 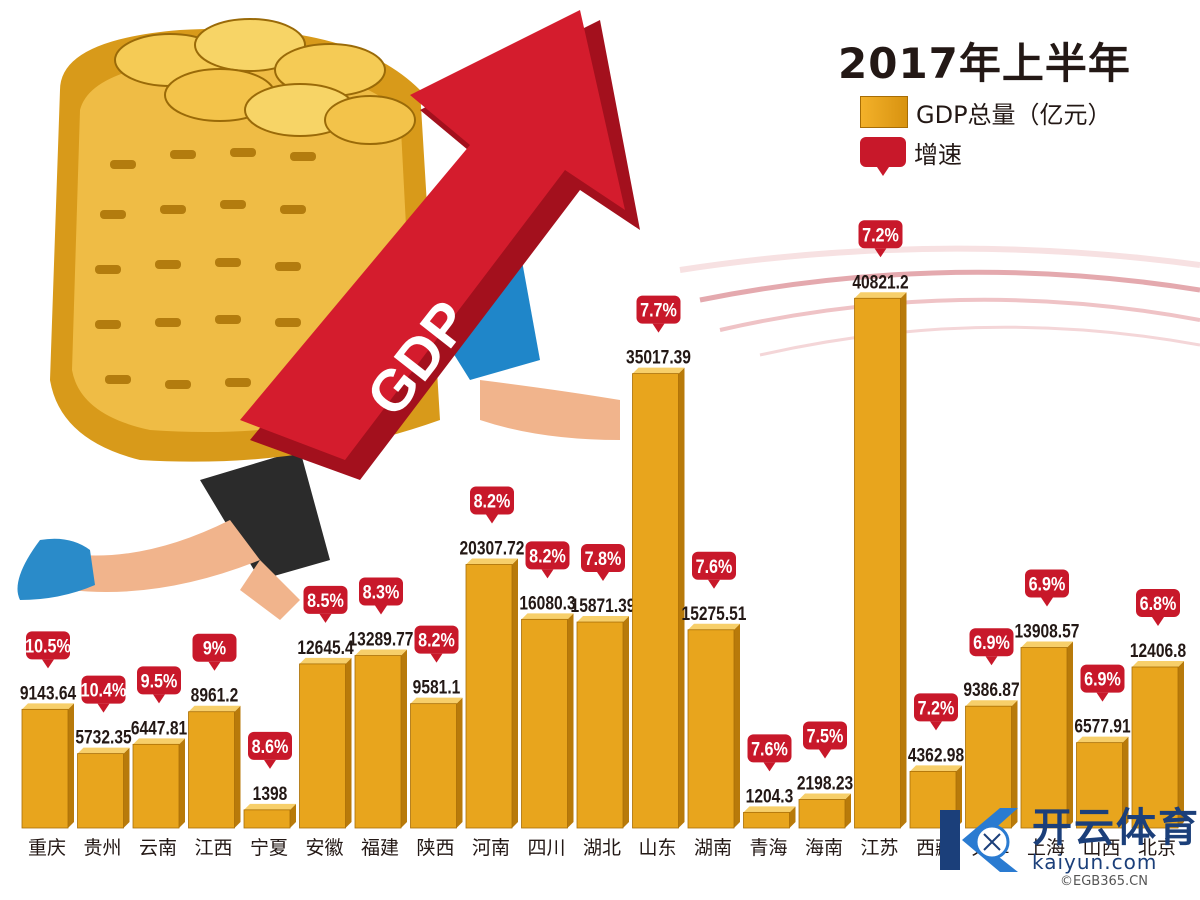 I want to click on value-label: 6447.81, so click(x=159, y=728).